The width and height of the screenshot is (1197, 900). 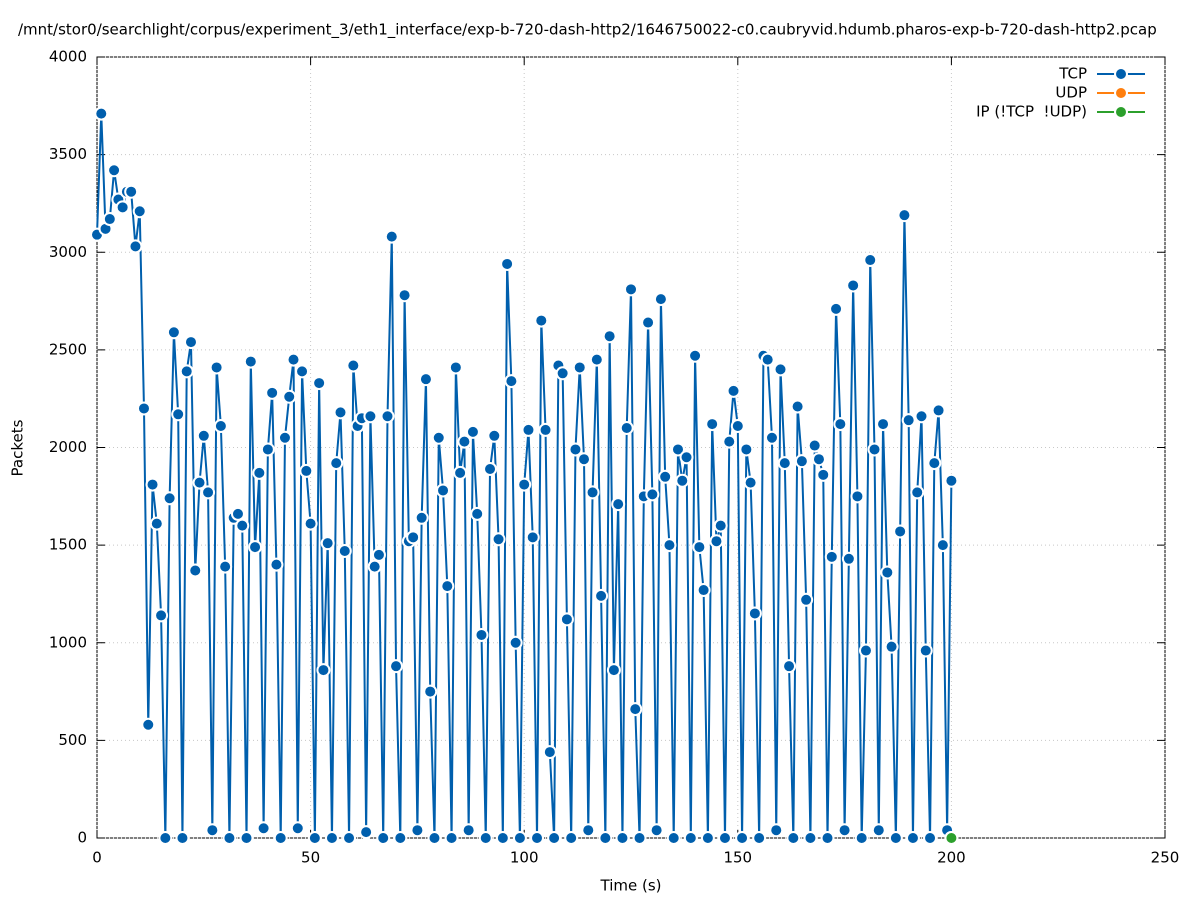 I want to click on legend-label: TCP, so click(x=1072, y=74).